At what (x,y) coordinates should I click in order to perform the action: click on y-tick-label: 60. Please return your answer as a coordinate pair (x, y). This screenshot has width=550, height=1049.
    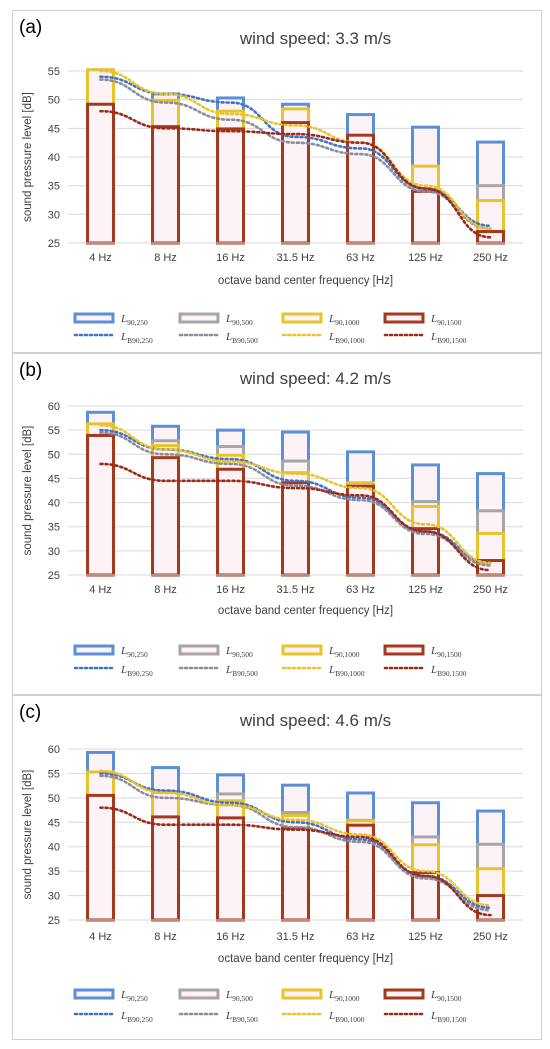
    Looking at the image, I should click on (54, 750).